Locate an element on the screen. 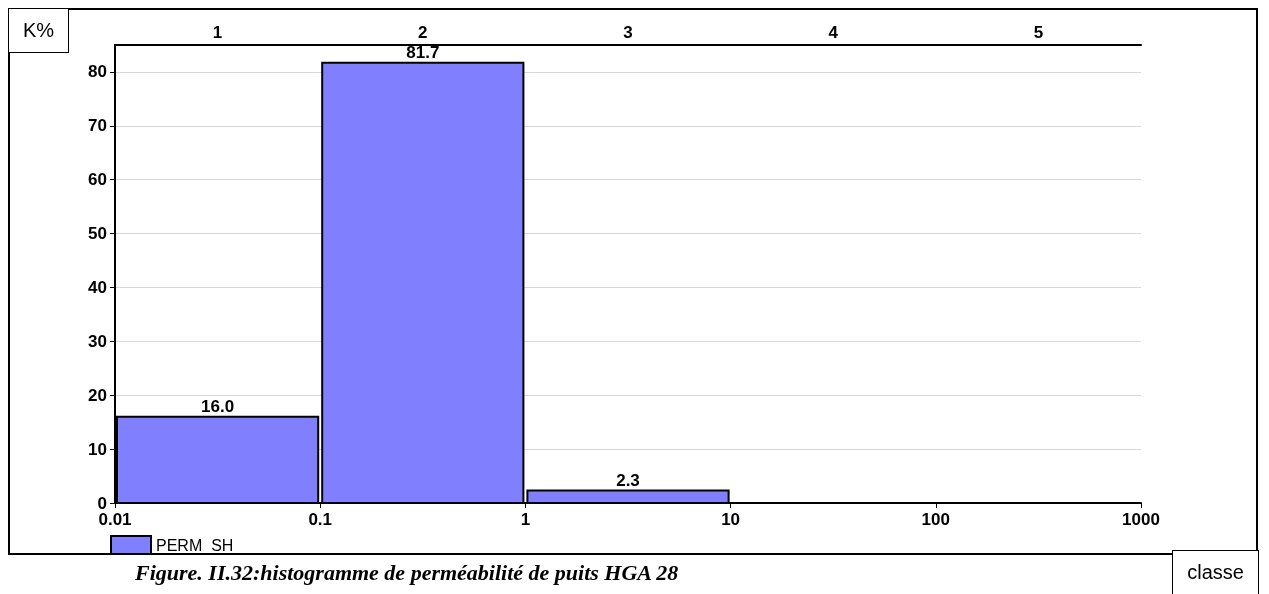 The height and width of the screenshot is (594, 1269). x2-tick-label: 3 is located at coordinates (628, 32).